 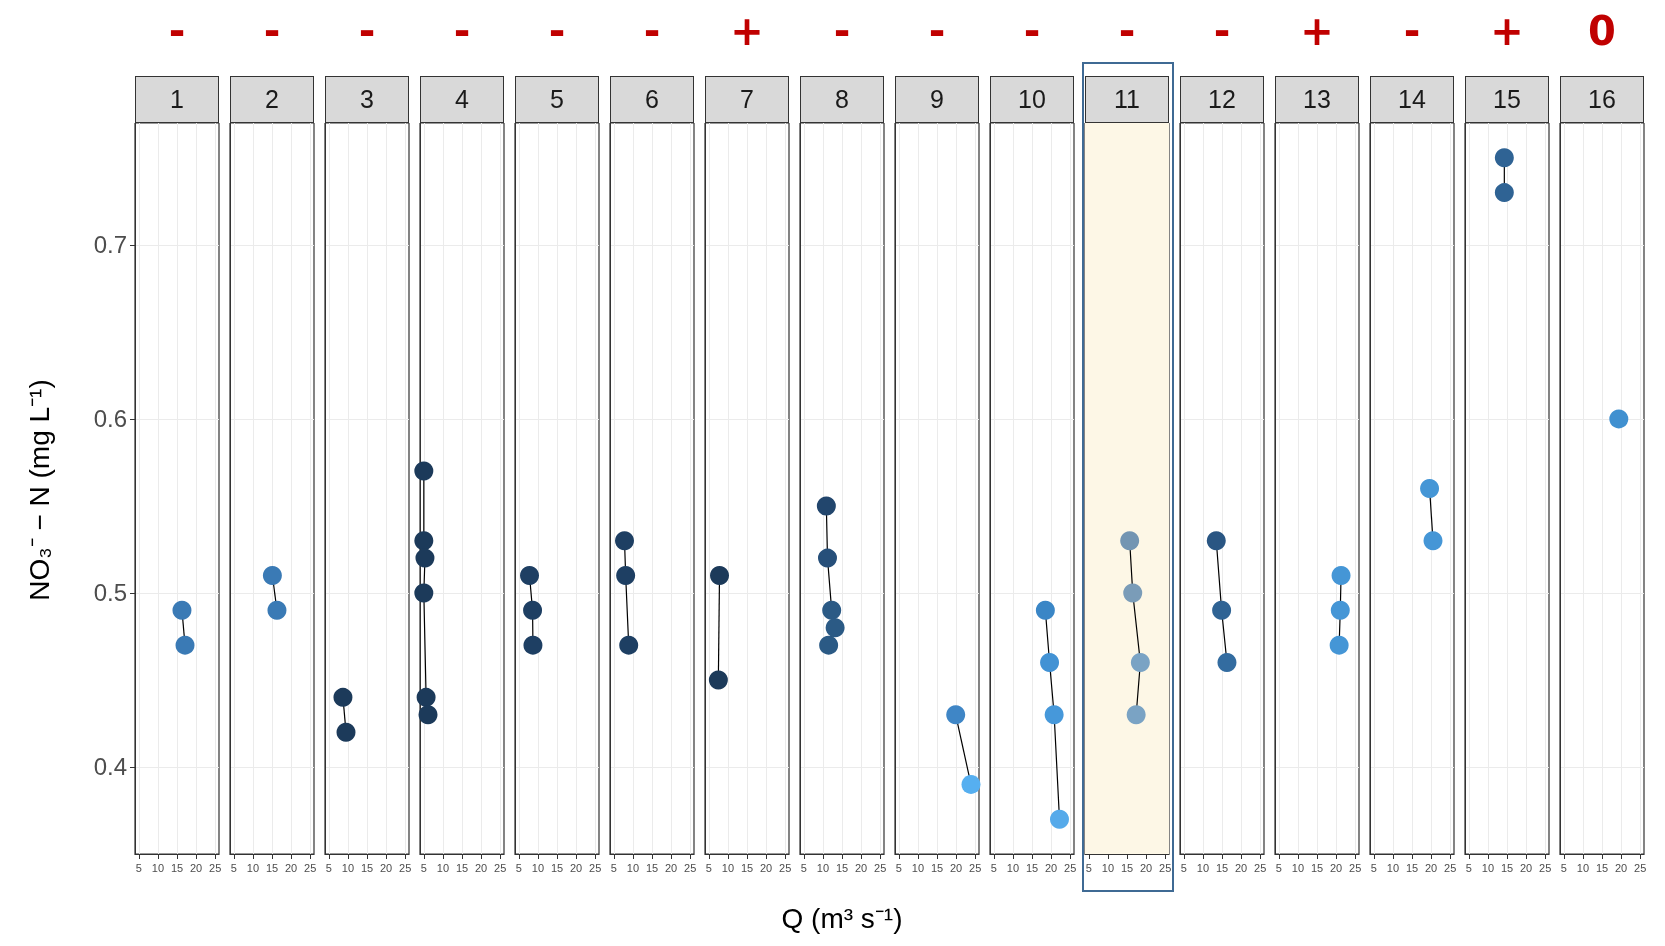 I want to click on chart-title: 10, so click(x=1032, y=99).